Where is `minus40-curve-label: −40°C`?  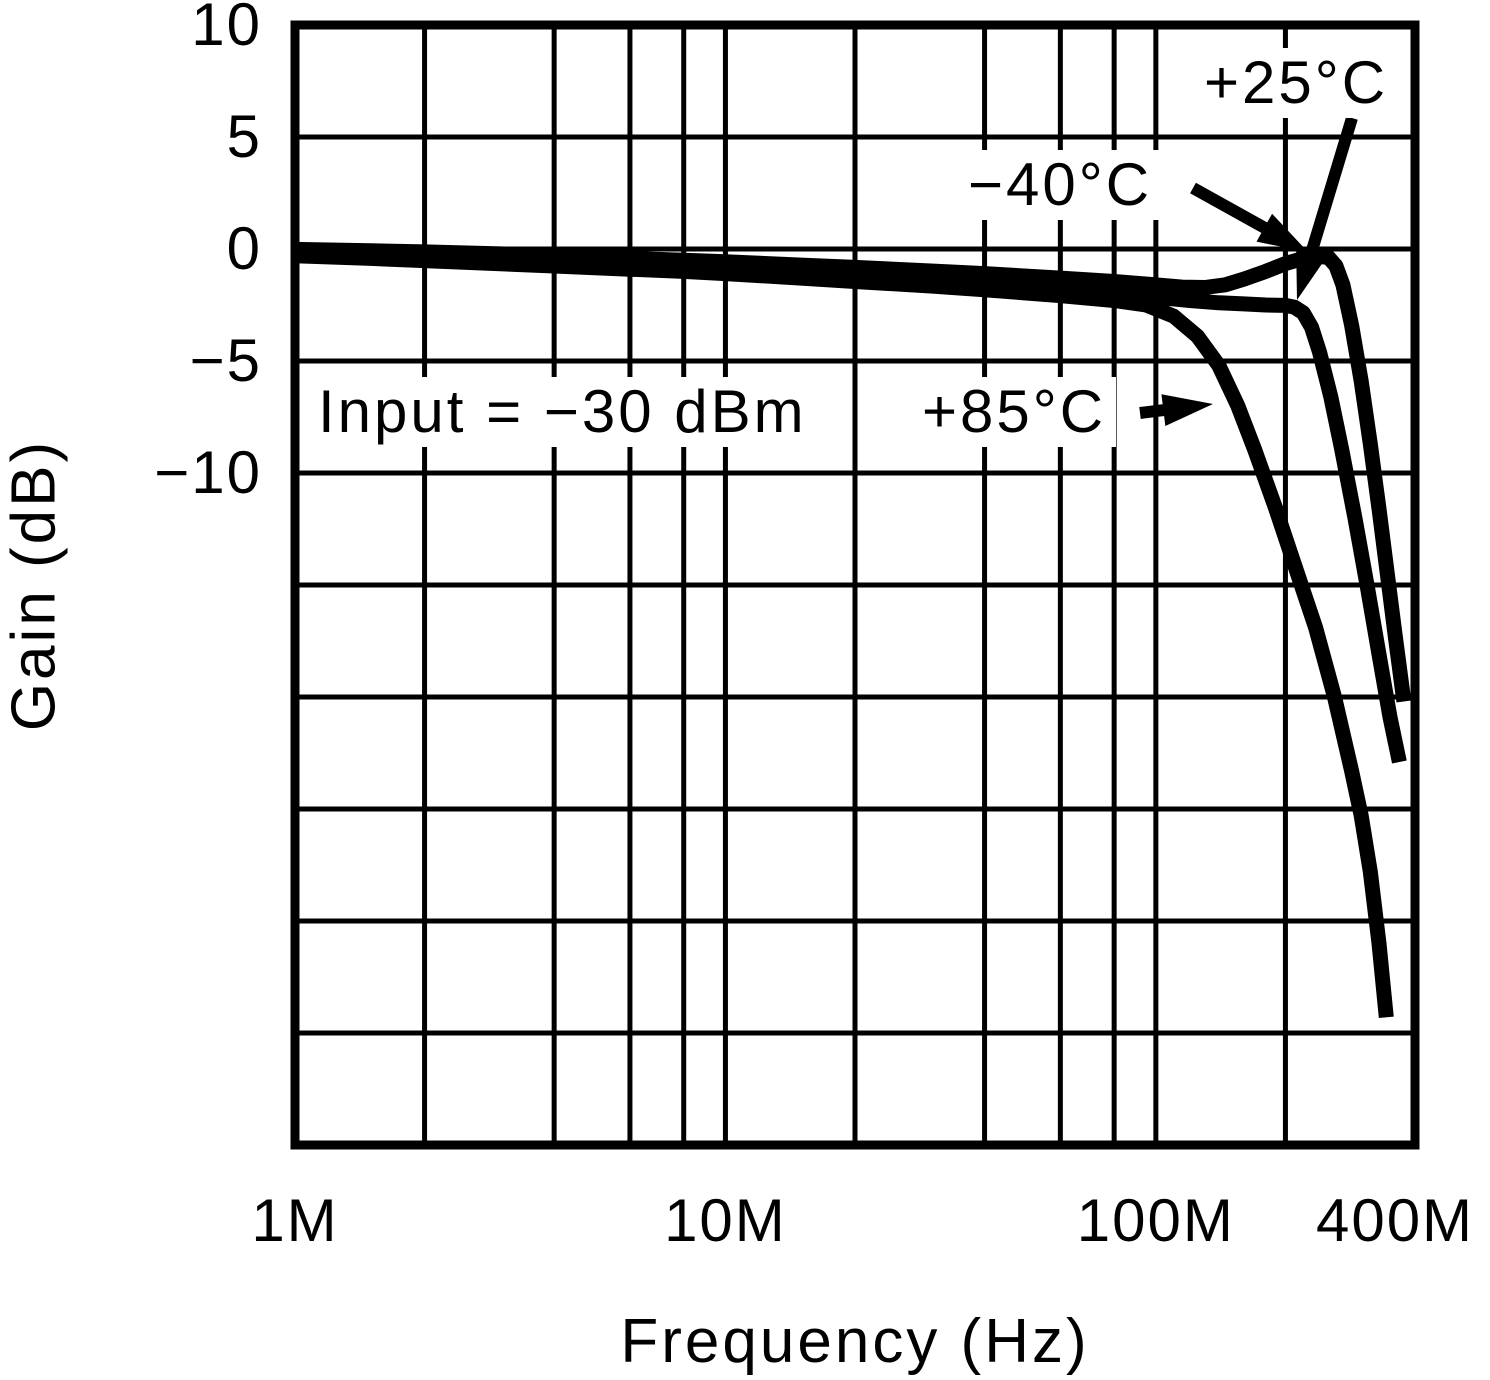 minus40-curve-label: −40°C is located at coordinates (1060, 185).